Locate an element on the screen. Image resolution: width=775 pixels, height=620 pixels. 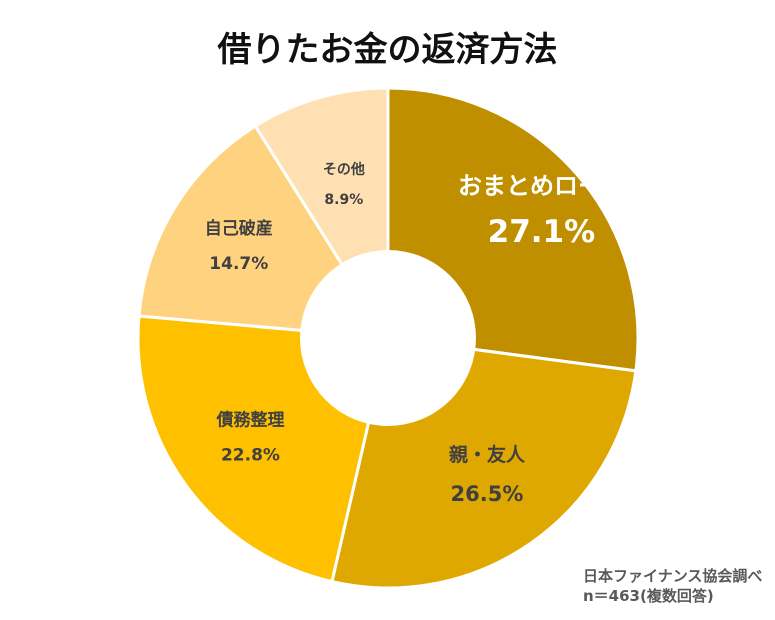
chart-title: 借りたお金の返済方法 is located at coordinates (387, 50).